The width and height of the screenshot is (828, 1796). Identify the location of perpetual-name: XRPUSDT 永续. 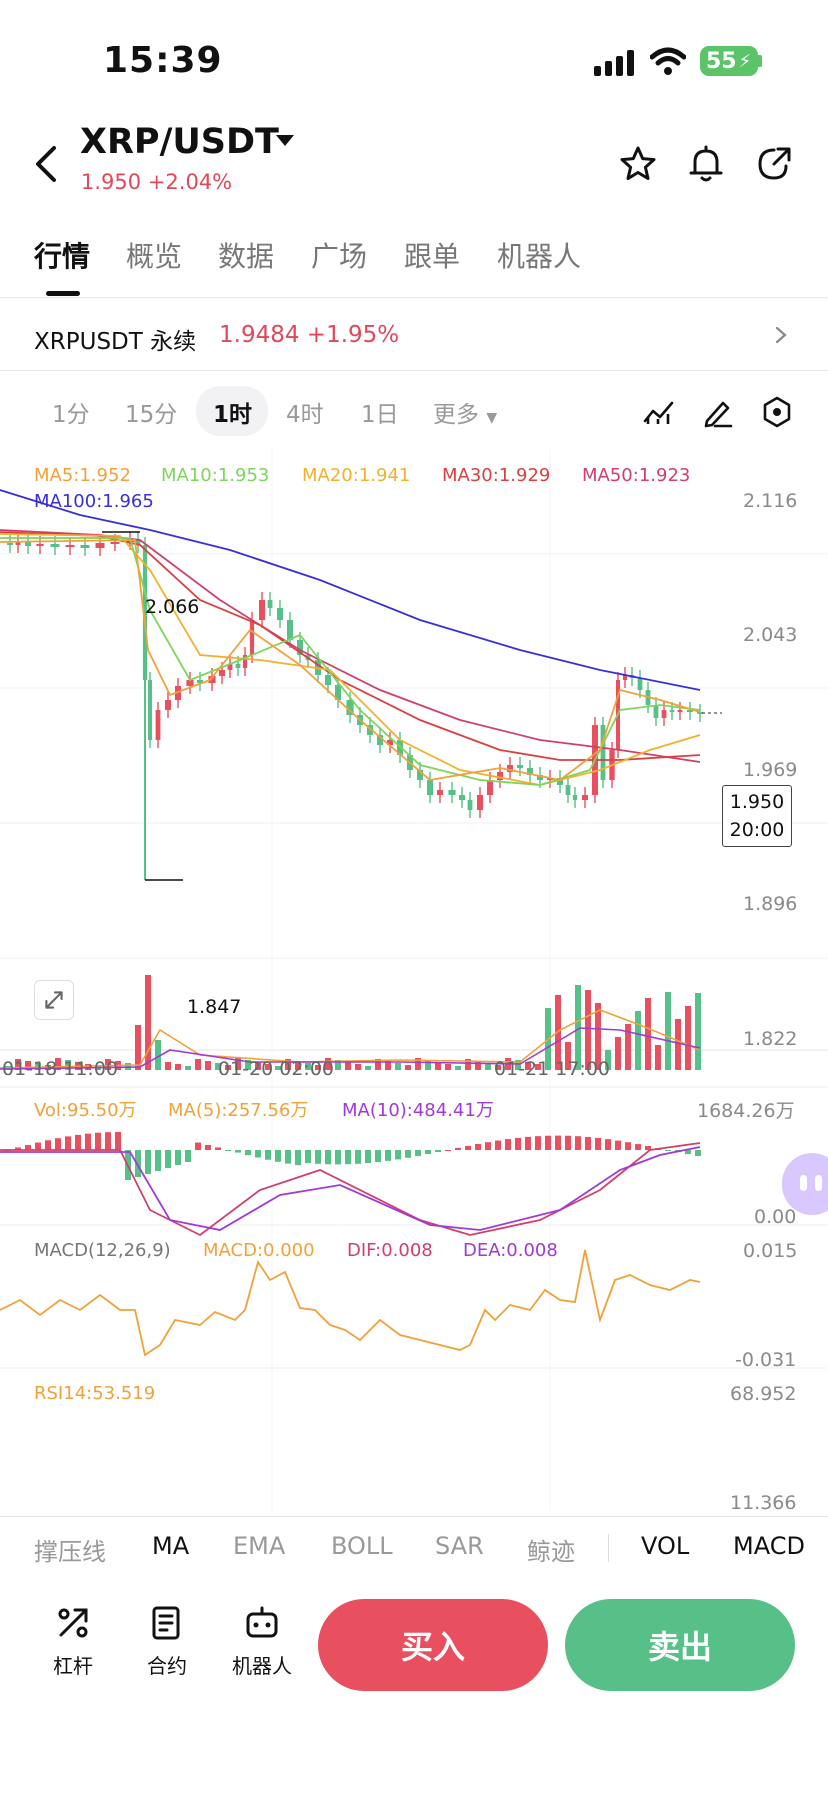
(115, 342).